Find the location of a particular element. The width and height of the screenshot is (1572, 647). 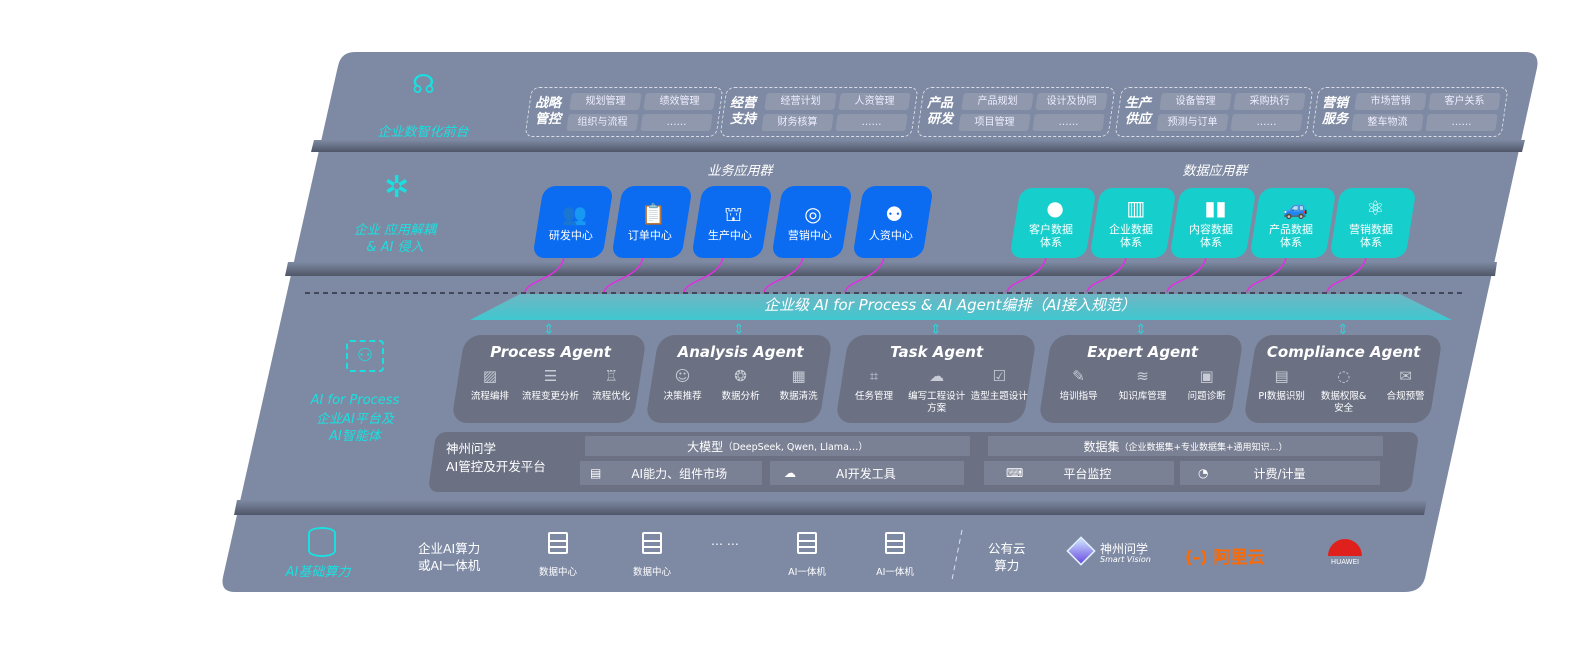

front-item-label: 经营计划 is located at coordinates (800, 101).